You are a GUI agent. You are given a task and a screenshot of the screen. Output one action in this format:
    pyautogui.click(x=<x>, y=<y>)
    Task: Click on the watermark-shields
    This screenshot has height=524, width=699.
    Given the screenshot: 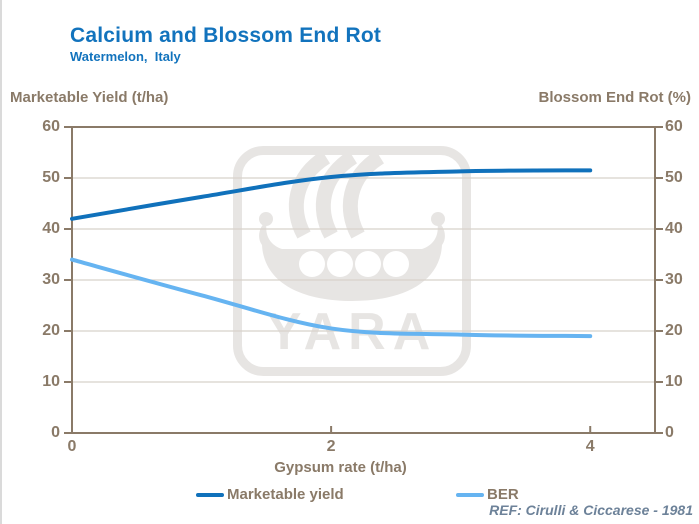 What is the action you would take?
    pyautogui.click(x=354, y=264)
    